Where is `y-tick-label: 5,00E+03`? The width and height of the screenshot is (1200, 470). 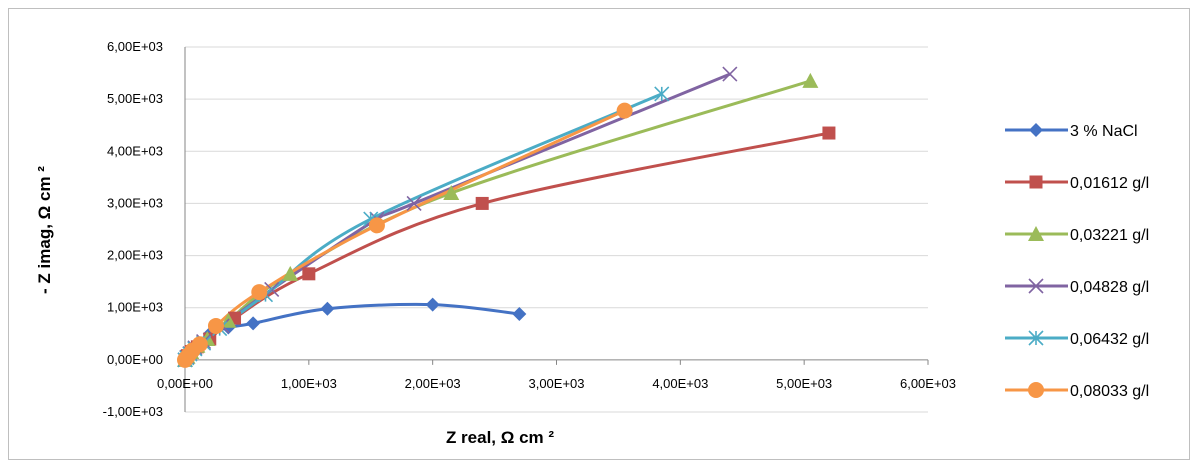 y-tick-label: 5,00E+03 is located at coordinates (135, 98).